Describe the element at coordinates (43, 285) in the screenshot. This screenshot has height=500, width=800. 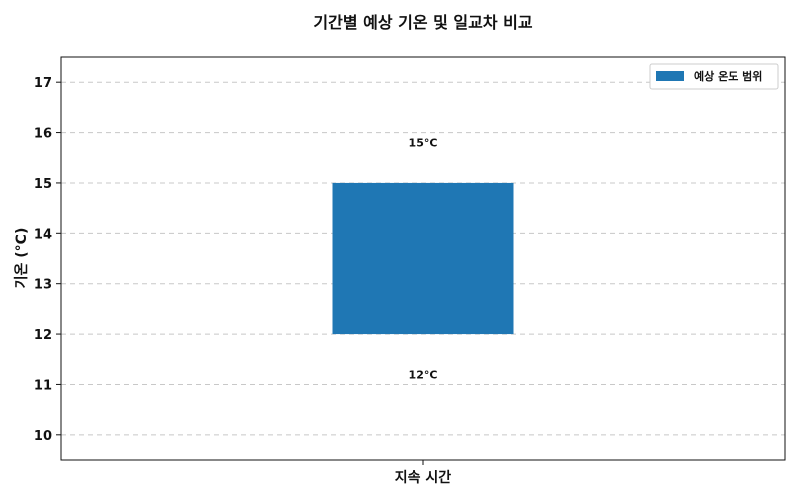
I see `y-tick-label: 13` at that location.